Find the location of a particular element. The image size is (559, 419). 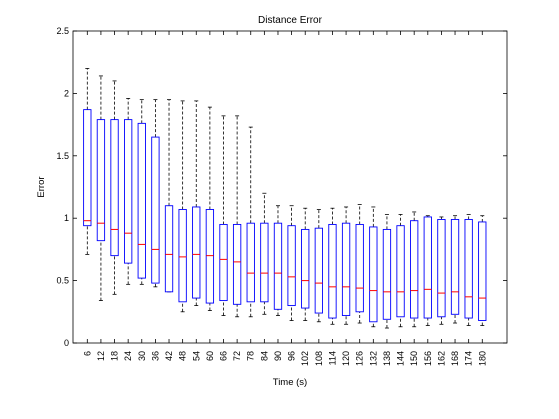

x-tick-label: 12 is located at coordinates (101, 356).